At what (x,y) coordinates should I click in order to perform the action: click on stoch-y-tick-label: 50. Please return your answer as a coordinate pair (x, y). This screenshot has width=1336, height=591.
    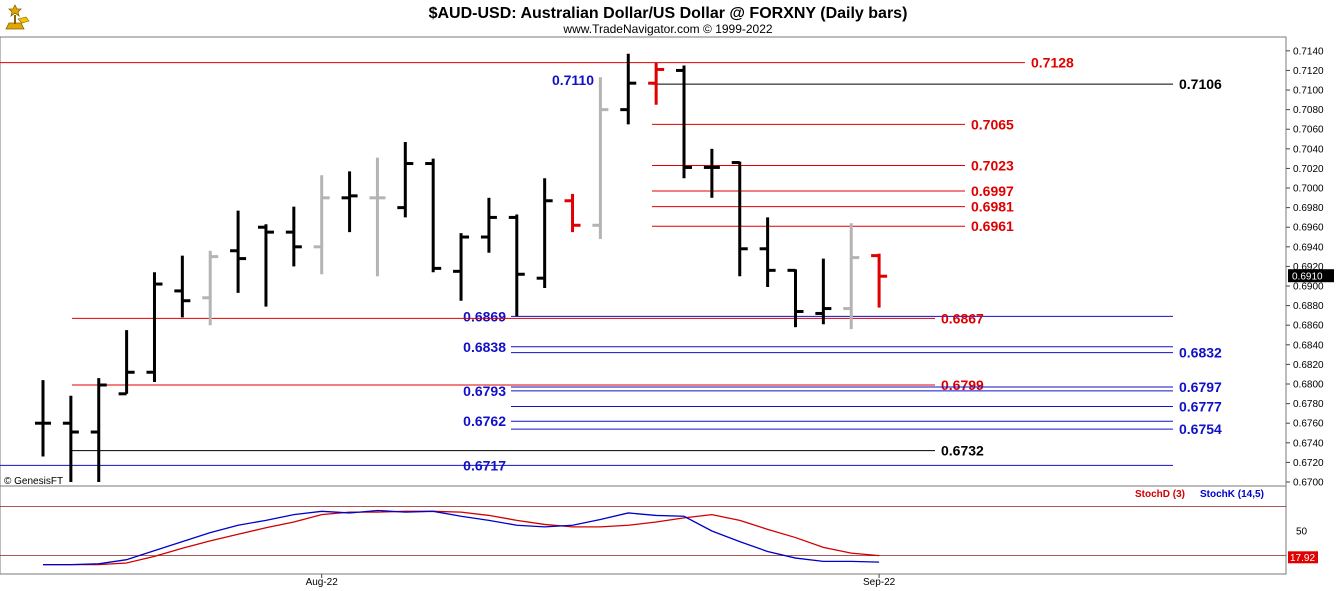
    Looking at the image, I should click on (1302, 532).